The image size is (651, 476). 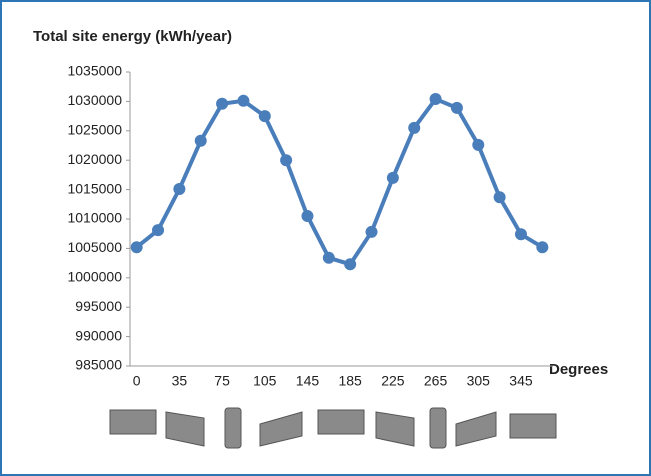 I want to click on x-tick-label: 265, so click(x=436, y=381).